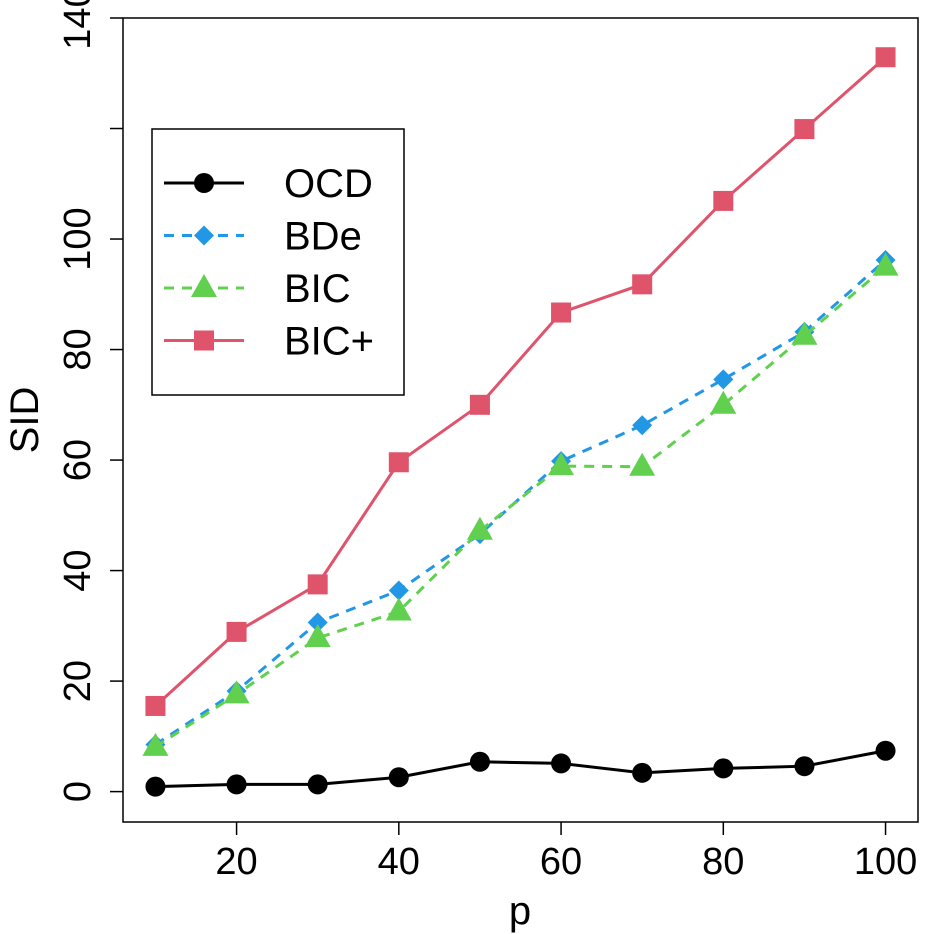 The height and width of the screenshot is (934, 934). I want to click on legend-label-bic-plus: BIC+, so click(329, 342).